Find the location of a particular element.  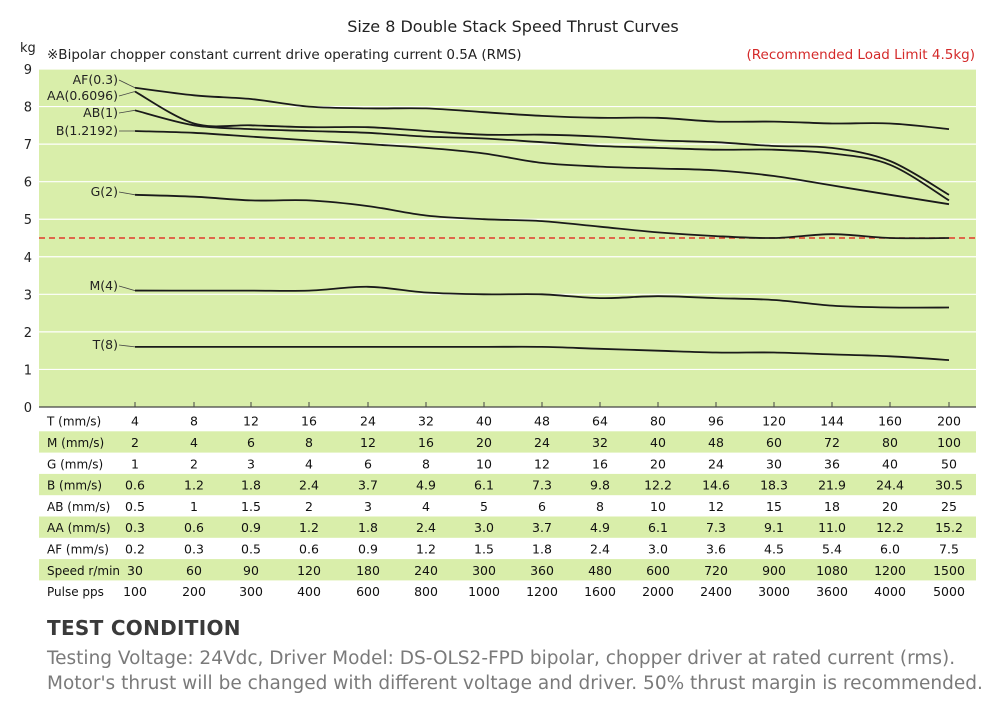

table-cell: 2400 is located at coordinates (716, 591).